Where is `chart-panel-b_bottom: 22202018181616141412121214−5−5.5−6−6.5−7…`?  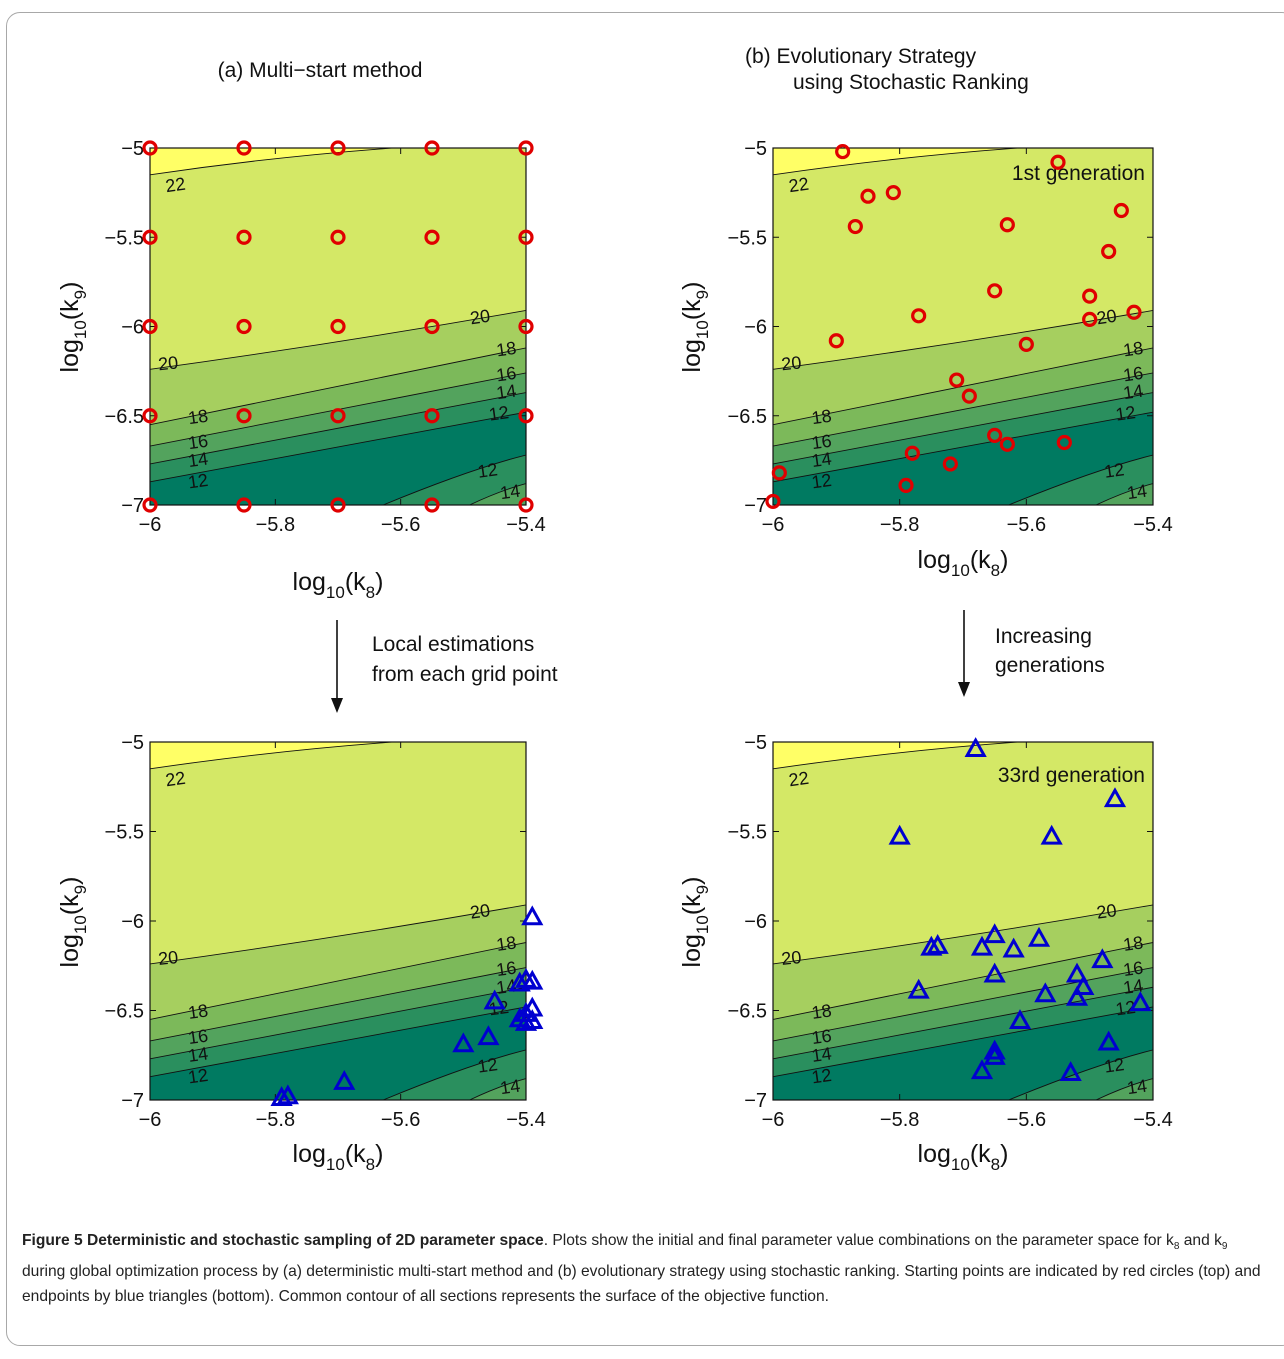 chart-panel-b_bottom: 22202018181616141412121214−5−5.5−6−6.5−7… is located at coordinates (925, 953).